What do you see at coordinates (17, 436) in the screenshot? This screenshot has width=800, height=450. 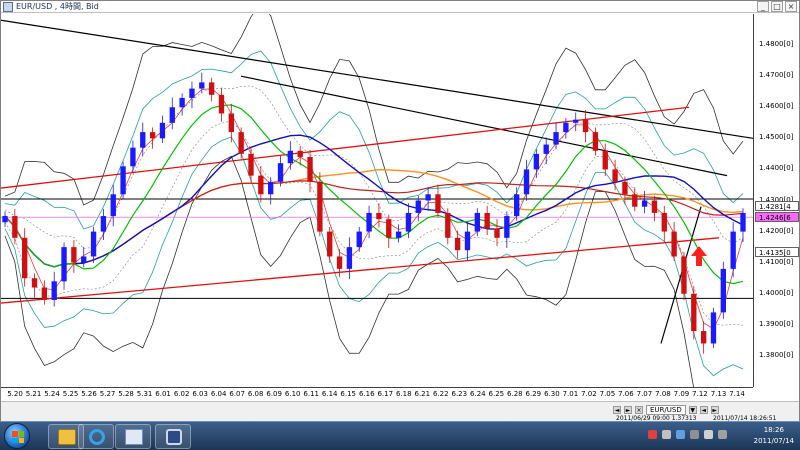 I see `windows-start-icon` at bounding box center [17, 436].